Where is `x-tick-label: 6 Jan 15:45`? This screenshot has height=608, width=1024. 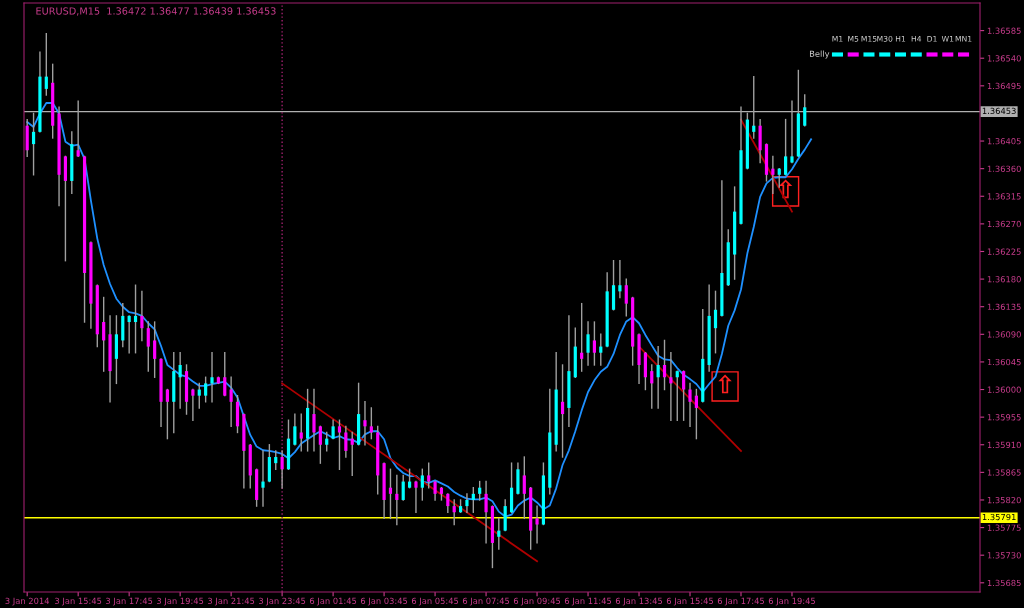 x-tick-label: 6 Jan 15:45 is located at coordinates (690, 601).